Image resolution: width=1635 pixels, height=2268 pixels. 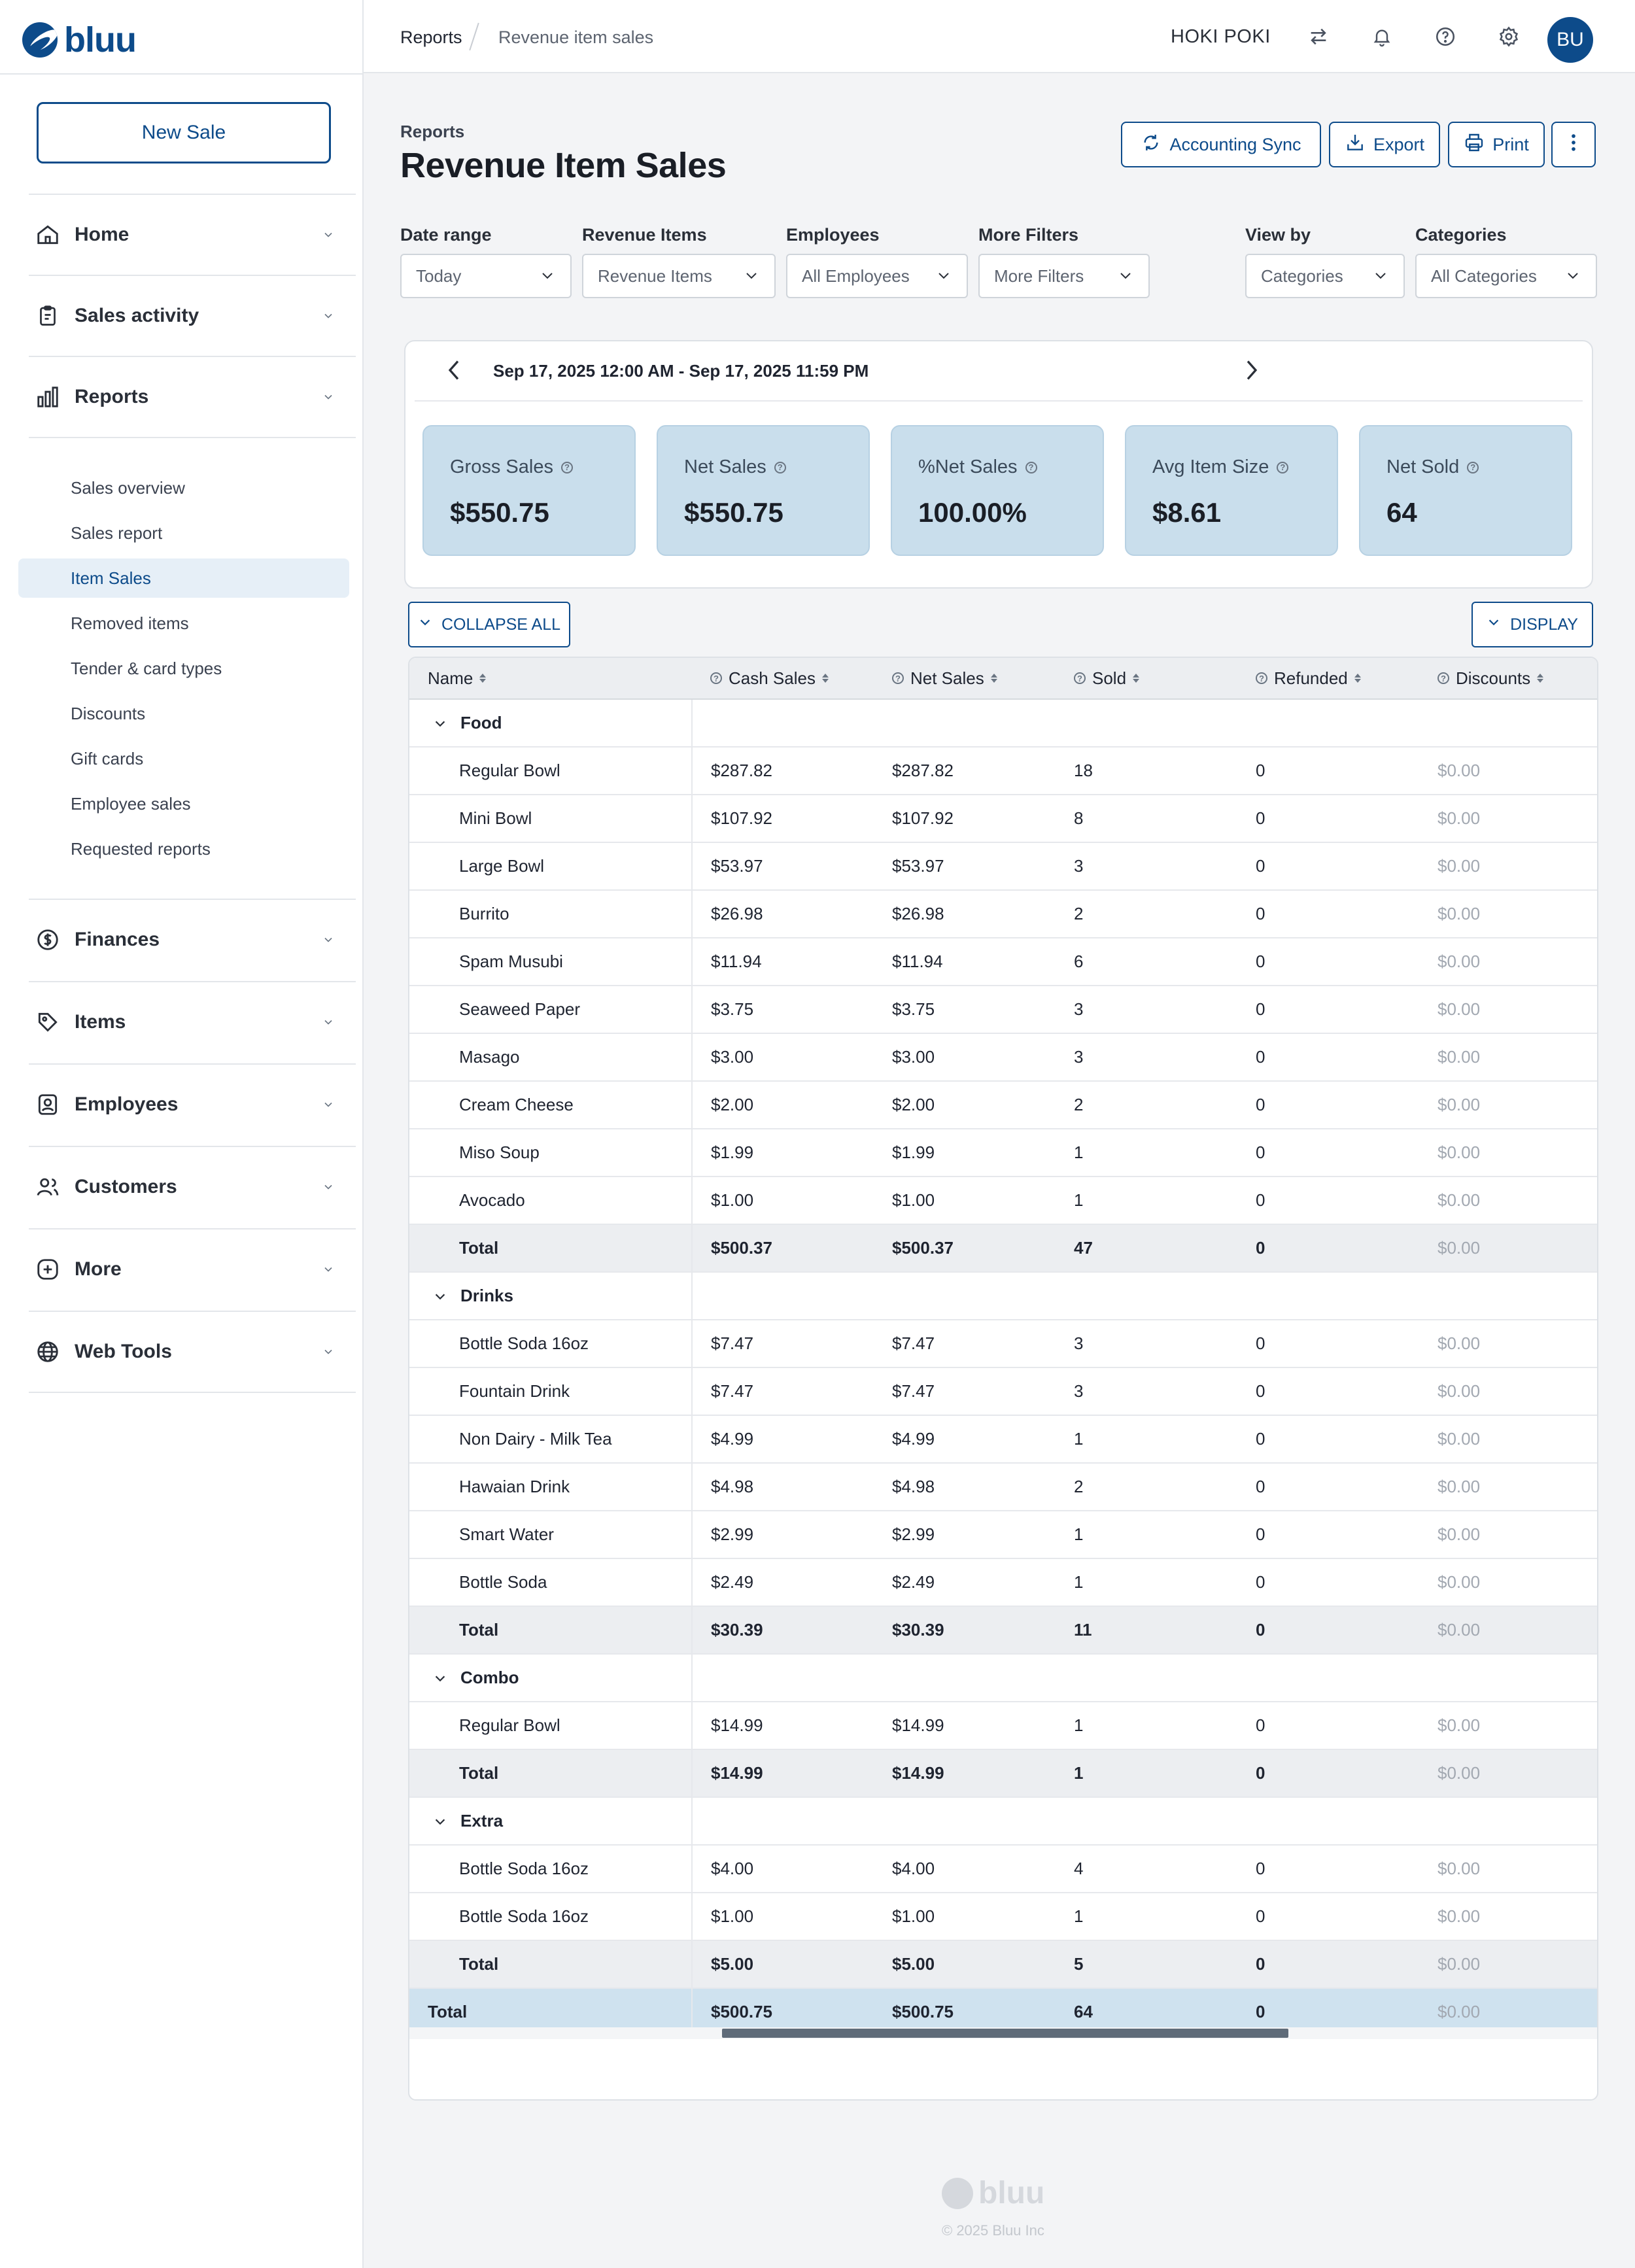 I want to click on subtotal-row: Total $5.00 $5.00 5 0 $0.00, so click(x=1003, y=1964).